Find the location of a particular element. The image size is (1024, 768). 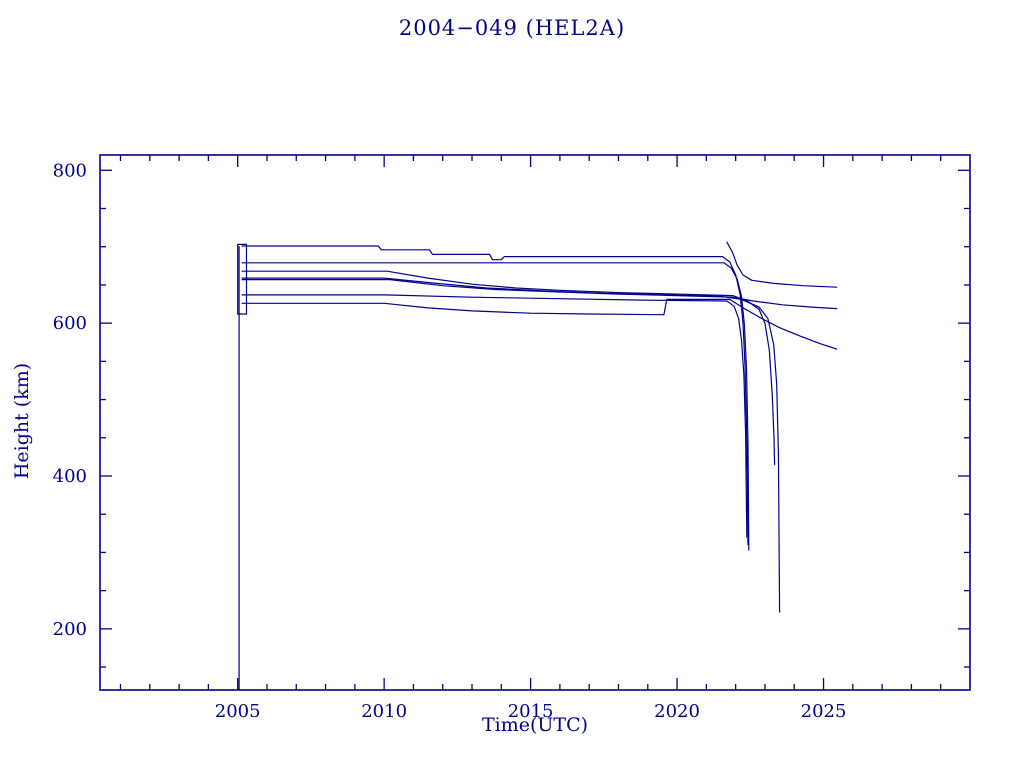

chart-title: 2004−049 (HEL2A) is located at coordinates (512, 28).